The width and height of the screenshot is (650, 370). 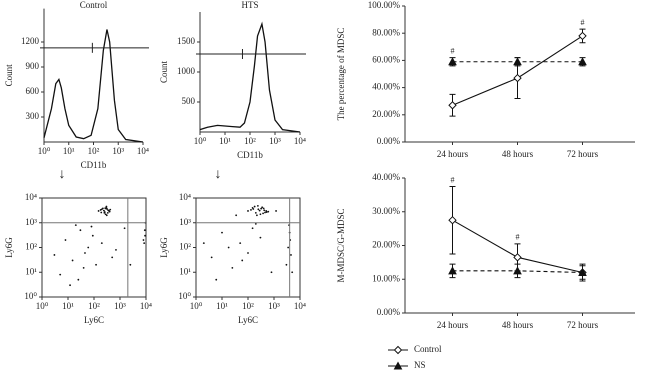 I want to click on histogram-curve, so click(x=93, y=86).